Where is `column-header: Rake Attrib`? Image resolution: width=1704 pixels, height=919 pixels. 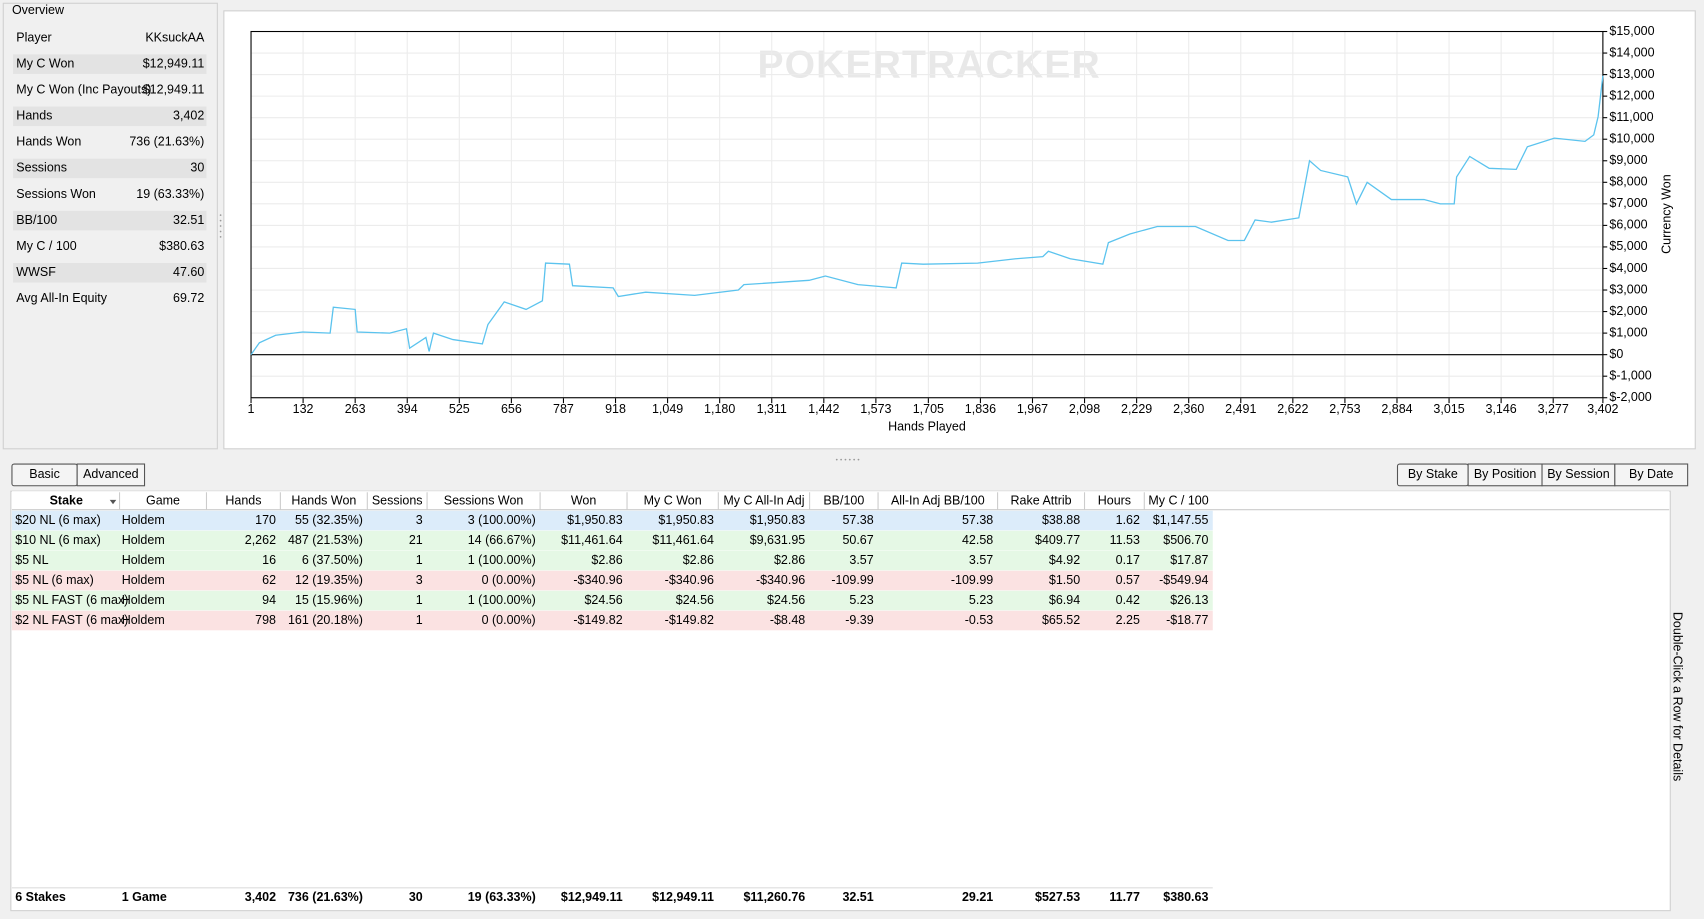
column-header: Rake Attrib is located at coordinates (1041, 500).